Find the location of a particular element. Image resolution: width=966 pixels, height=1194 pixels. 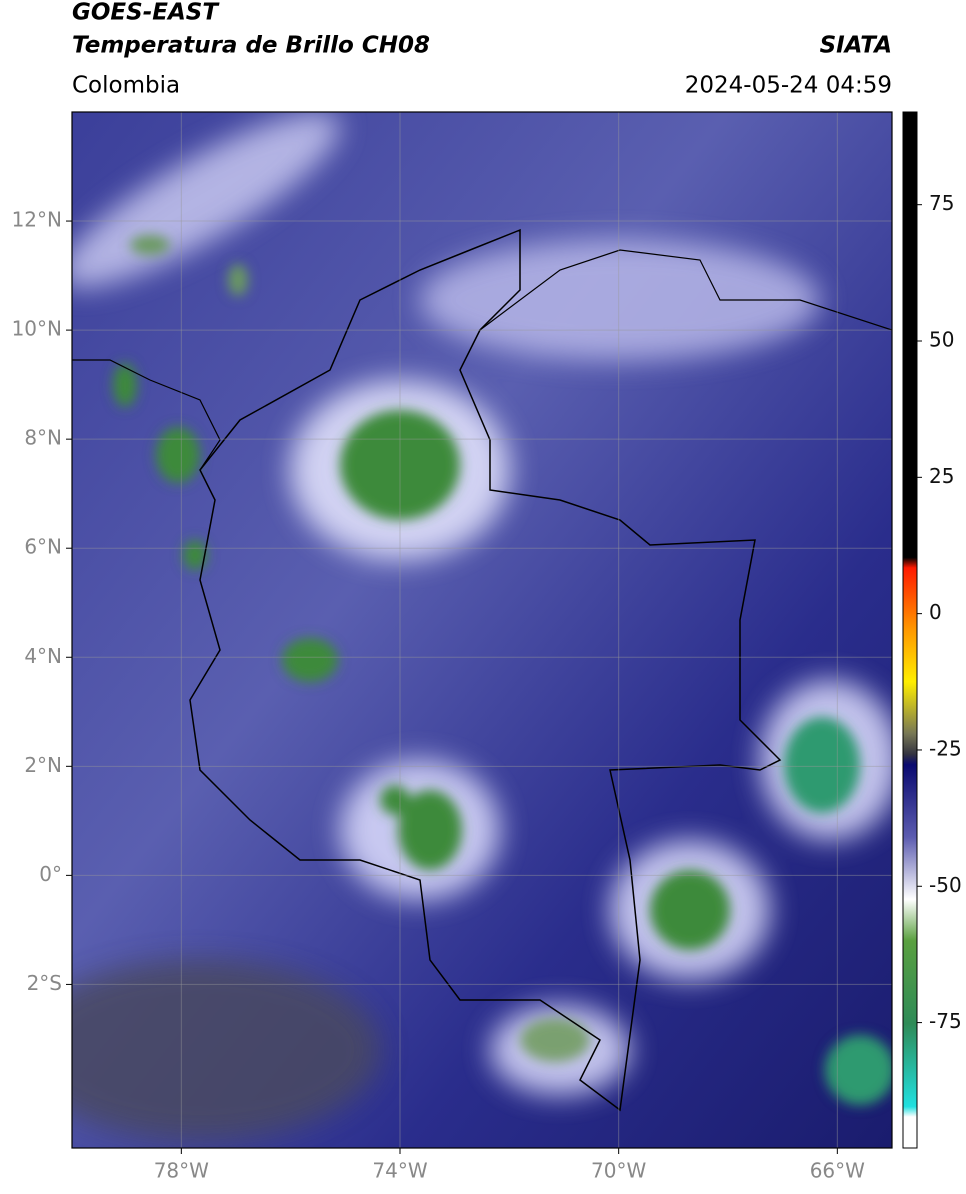

colorbar-tick-label: 50 is located at coordinates (941, 340).